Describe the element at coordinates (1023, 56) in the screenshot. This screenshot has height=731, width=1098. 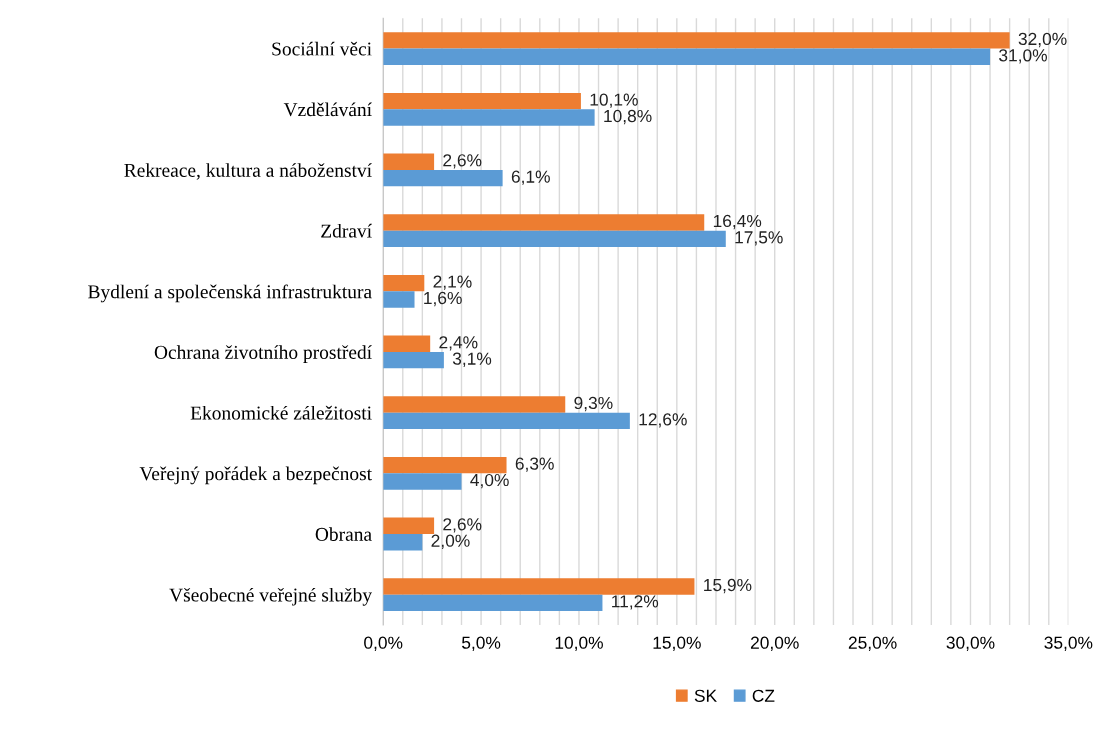
I see `data-label: 31,0%` at that location.